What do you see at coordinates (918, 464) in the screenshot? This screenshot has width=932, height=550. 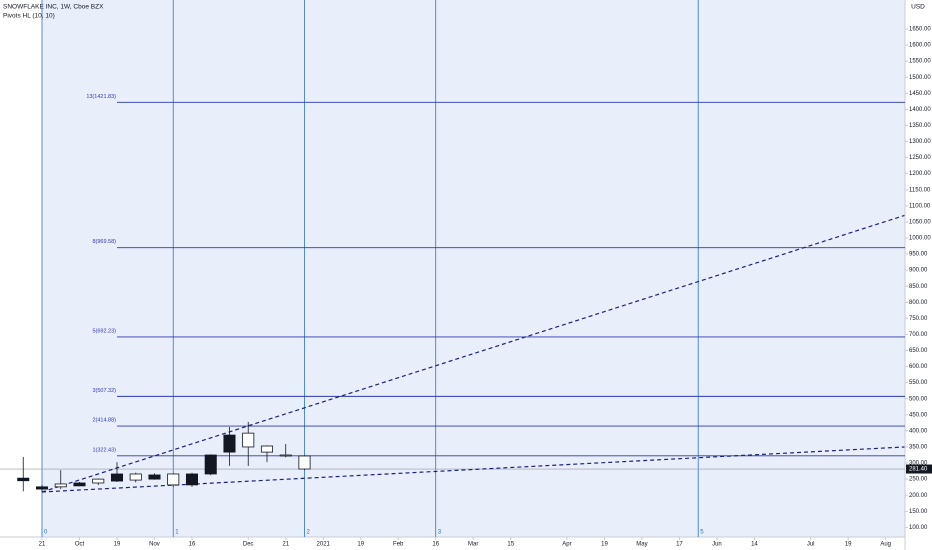 I see `y-tick-label: 300.00` at bounding box center [918, 464].